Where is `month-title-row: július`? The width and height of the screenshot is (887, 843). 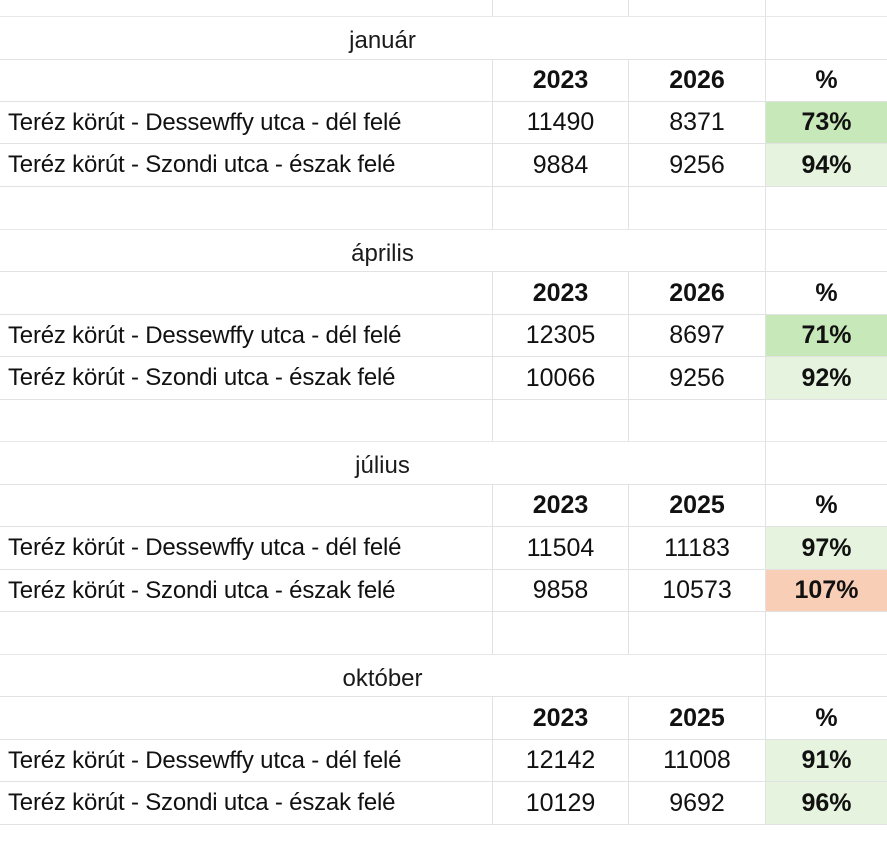 month-title-row: július is located at coordinates (443, 463).